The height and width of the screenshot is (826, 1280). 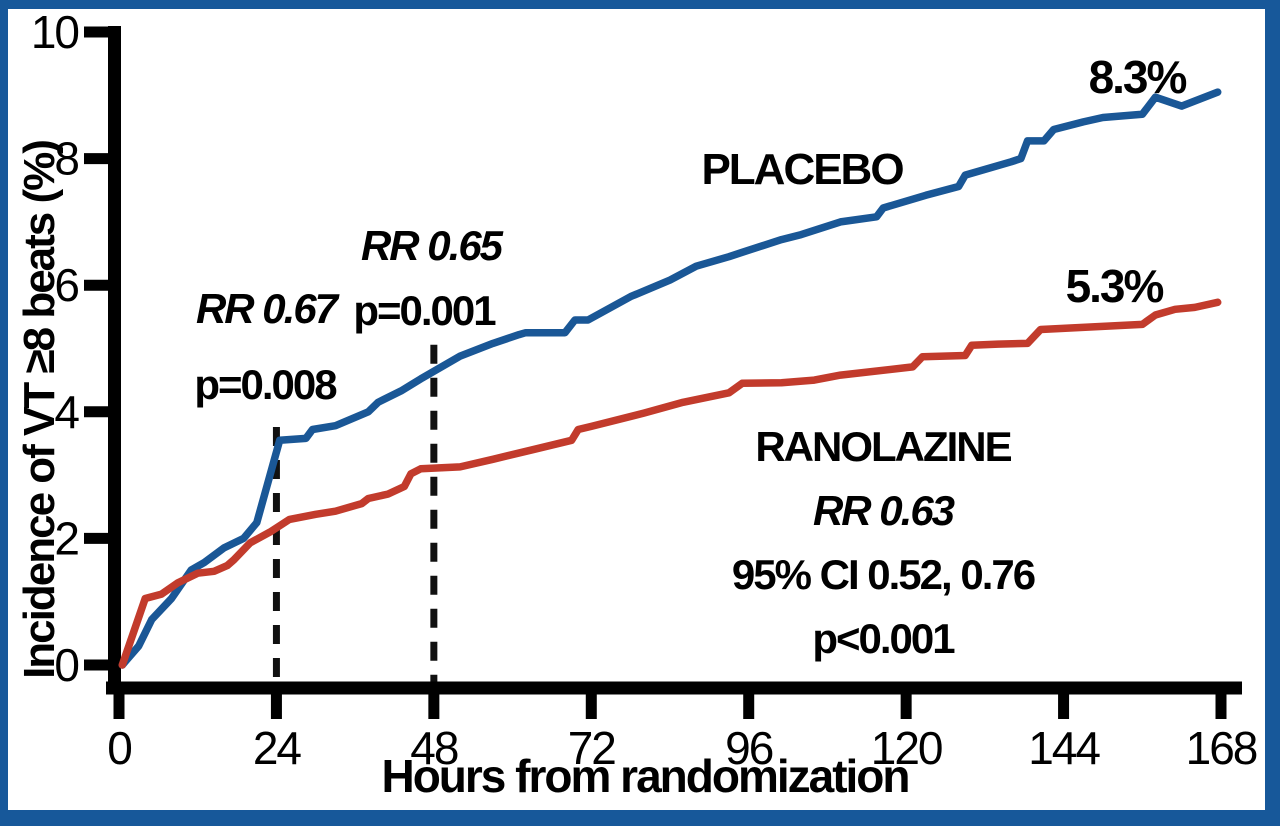 I want to click on annotation-p-48h: p=0.001, so click(x=424, y=310).